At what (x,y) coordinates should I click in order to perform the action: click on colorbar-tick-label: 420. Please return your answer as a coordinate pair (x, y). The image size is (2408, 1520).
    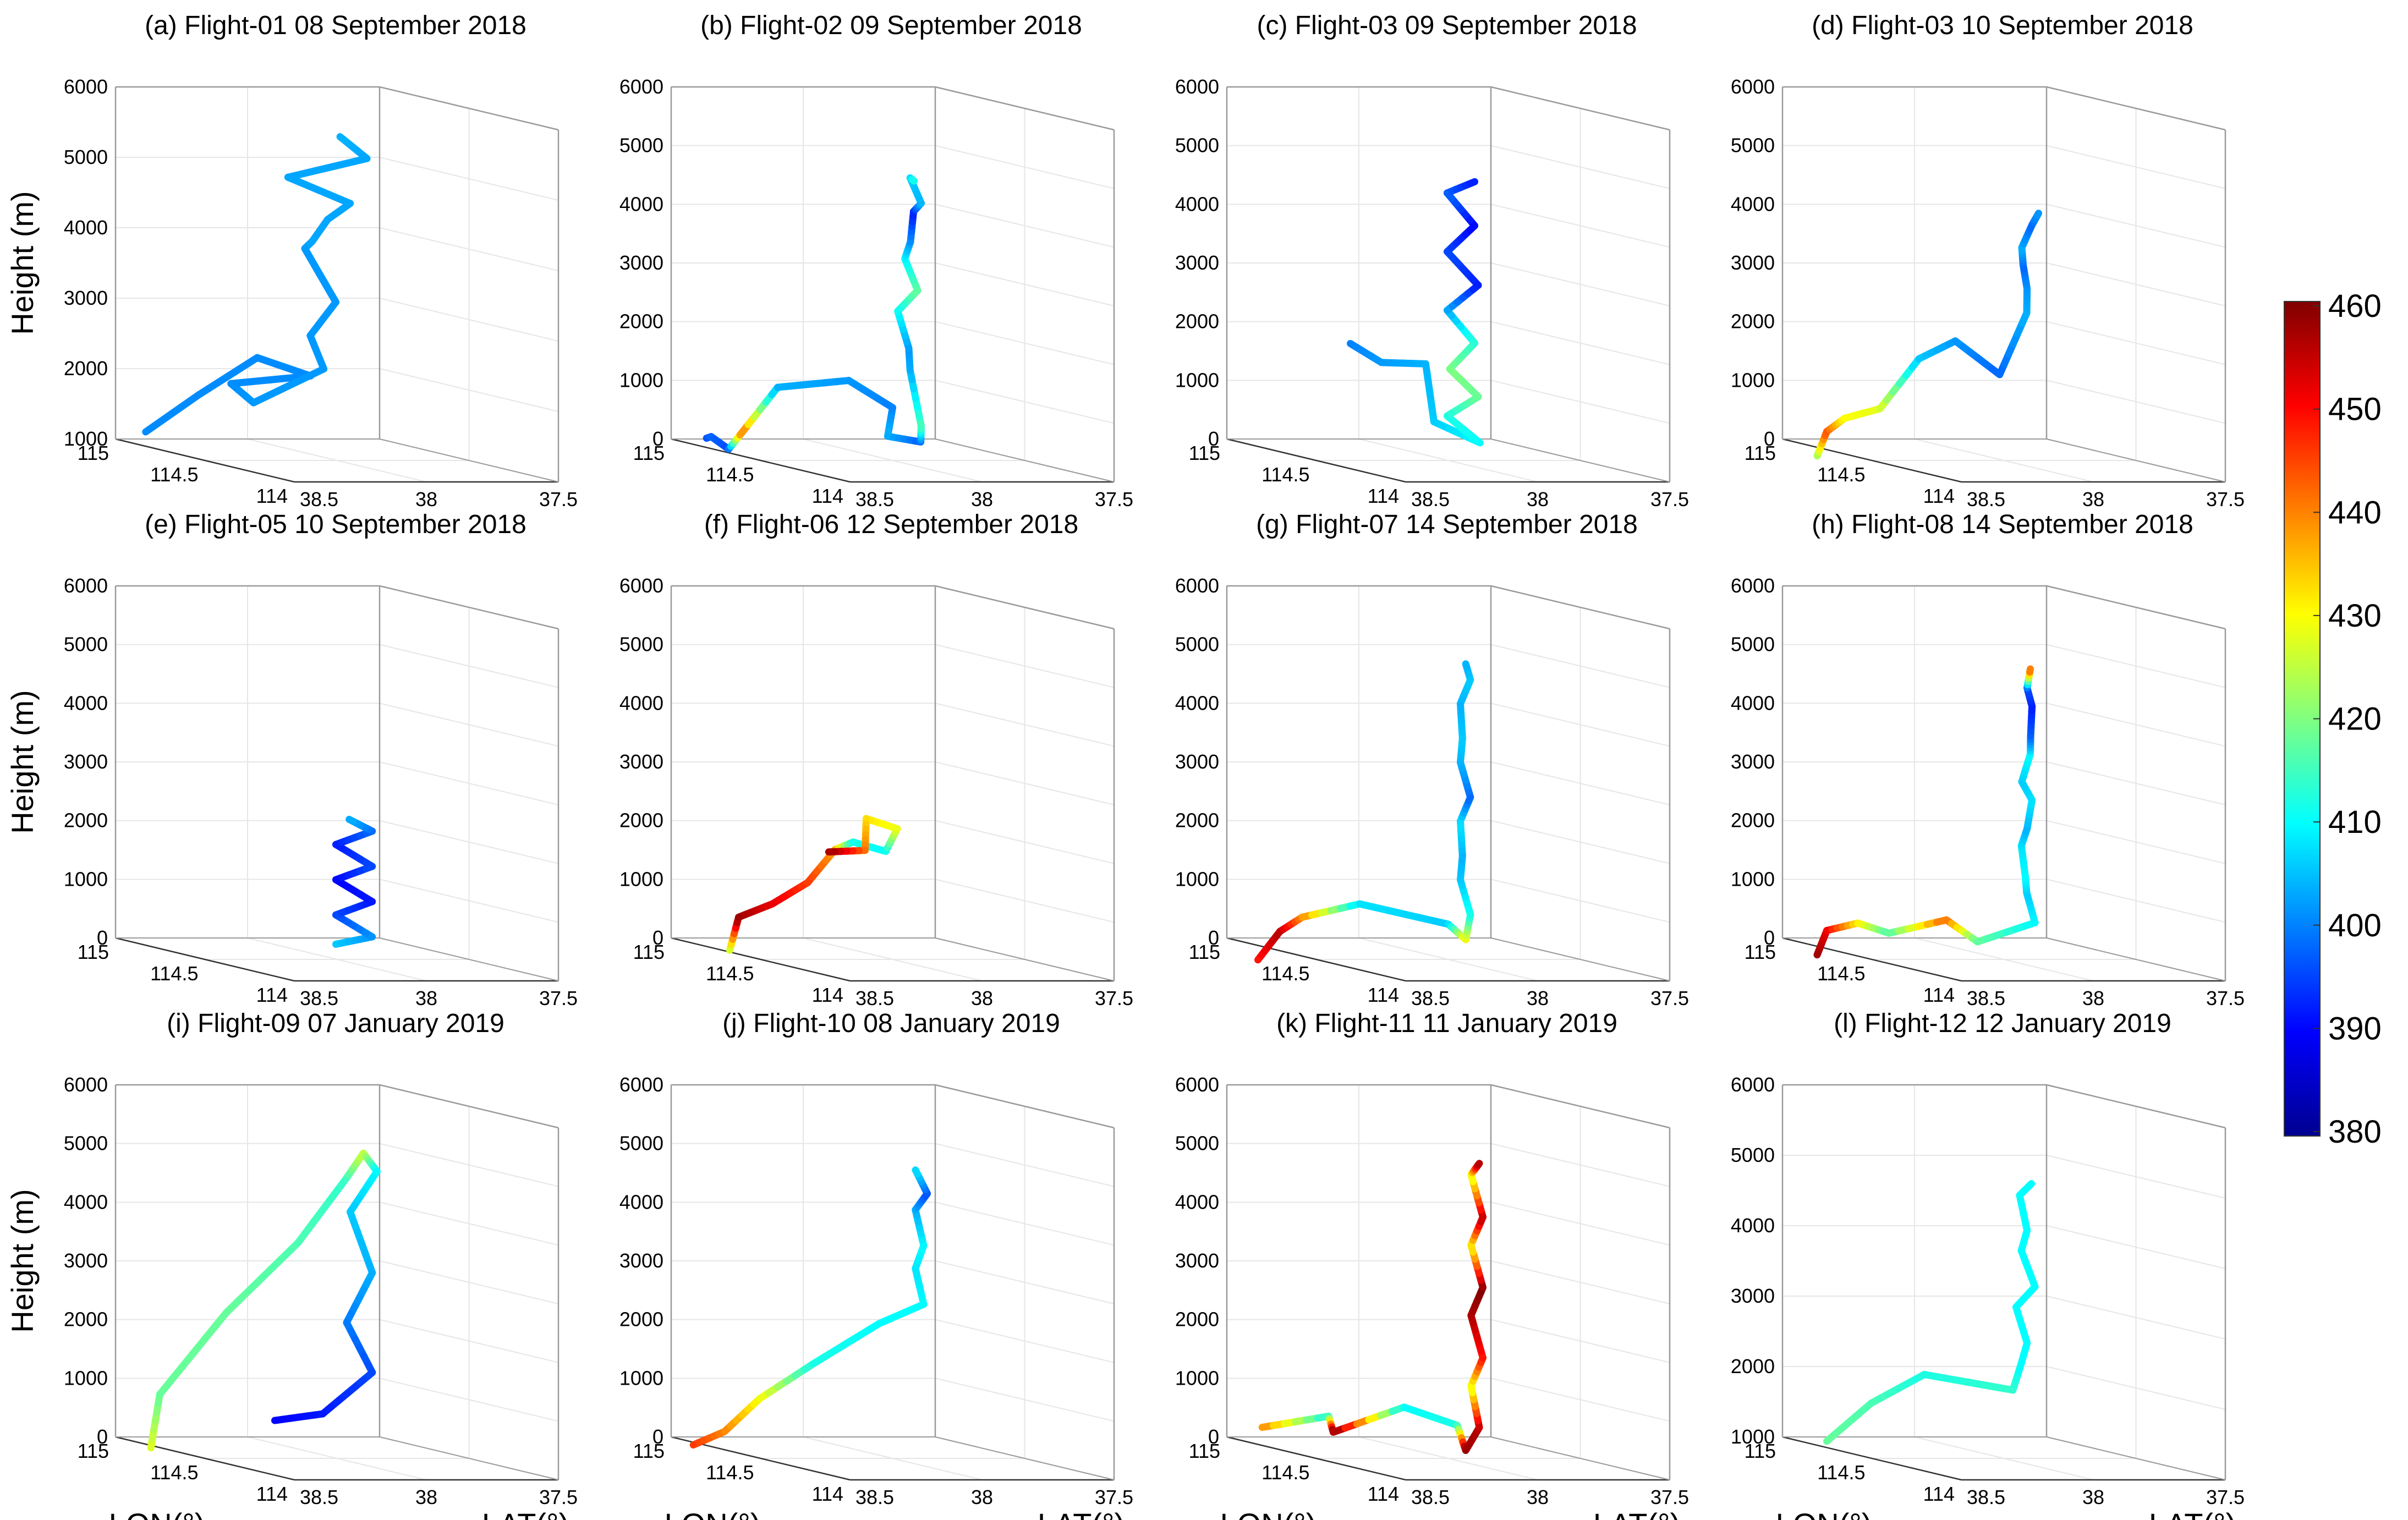
    Looking at the image, I should click on (2355, 719).